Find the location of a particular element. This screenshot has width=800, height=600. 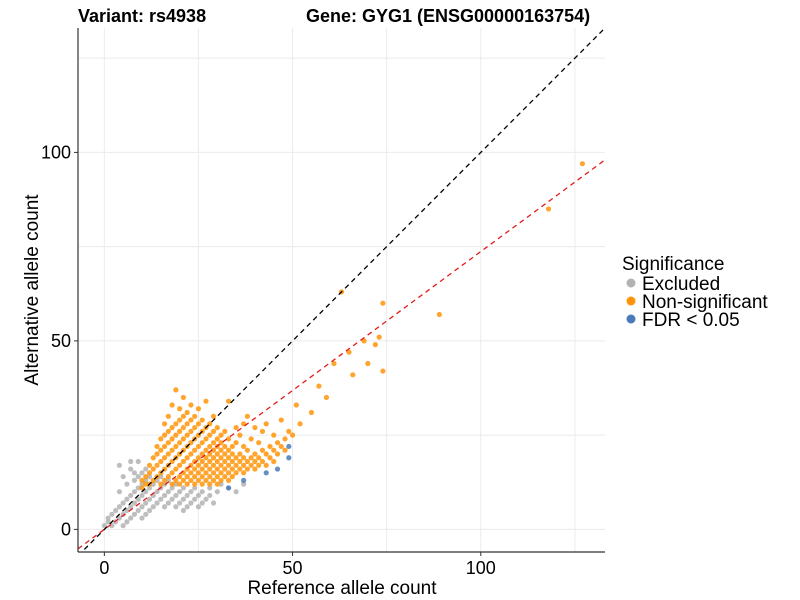

legend-label-fdr: FDR < 0.05 is located at coordinates (691, 320).